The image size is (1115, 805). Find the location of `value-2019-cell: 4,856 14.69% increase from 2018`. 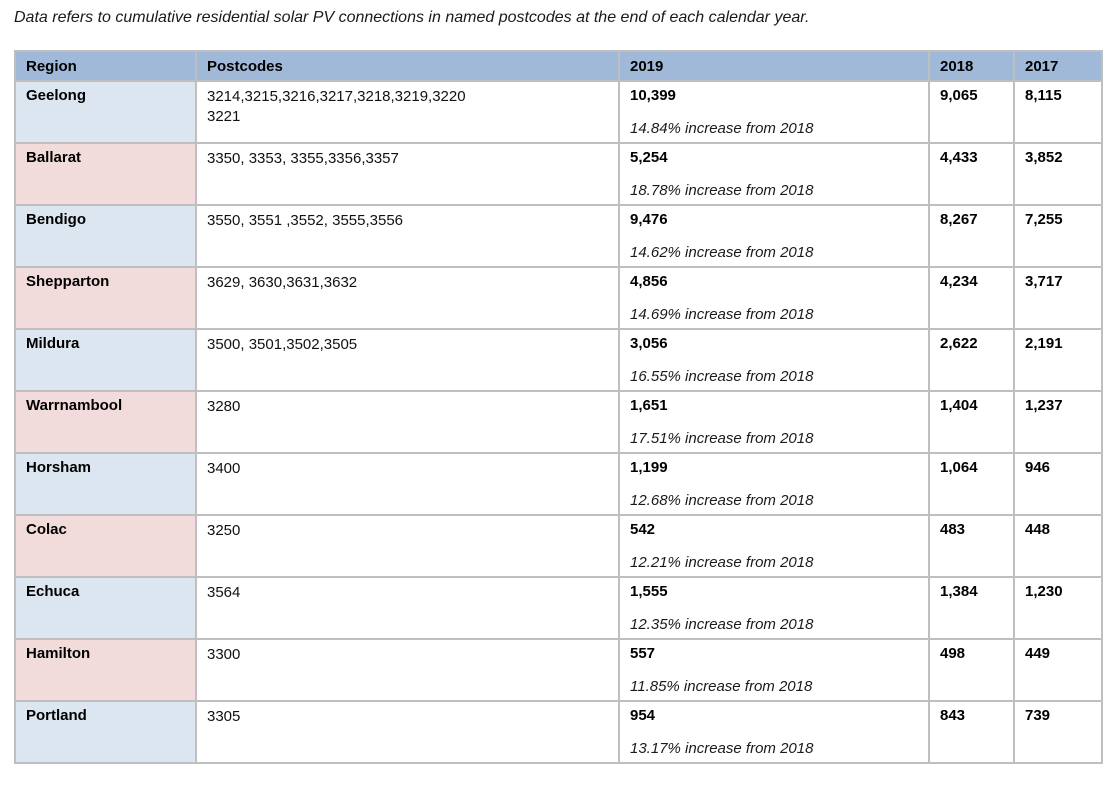

value-2019-cell: 4,856 14.69% increase from 2018 is located at coordinates (774, 298).